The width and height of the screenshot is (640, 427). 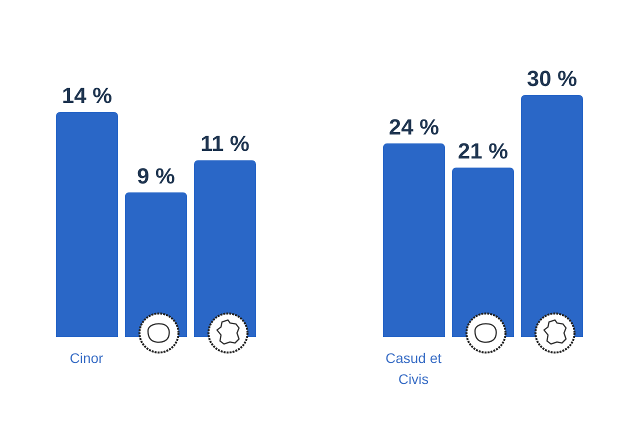 I want to click on x-tick-label: Casud et Civis, so click(x=413, y=368).